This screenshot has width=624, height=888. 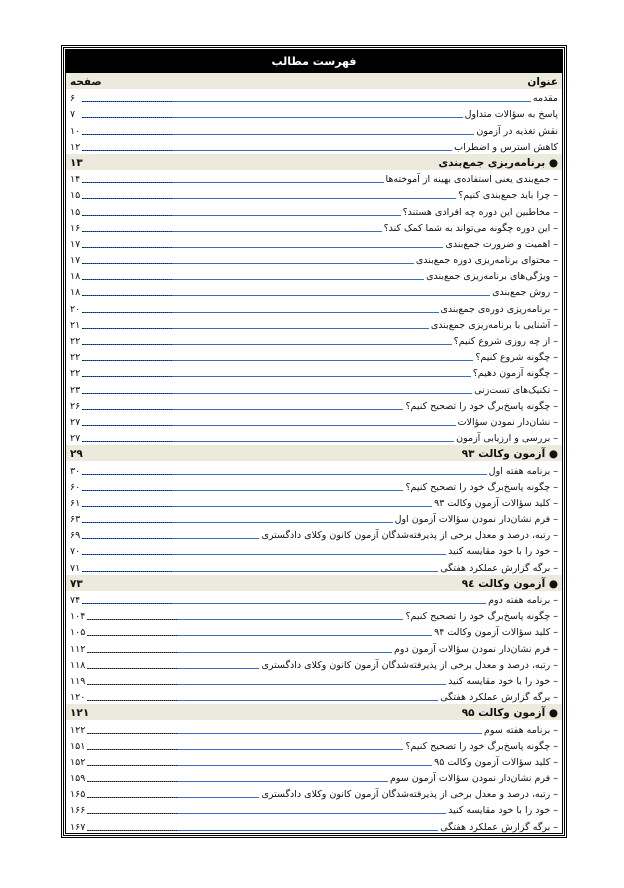 What do you see at coordinates (78, 762) in the screenshot?
I see `entry-page-number: ۱۵۲` at bounding box center [78, 762].